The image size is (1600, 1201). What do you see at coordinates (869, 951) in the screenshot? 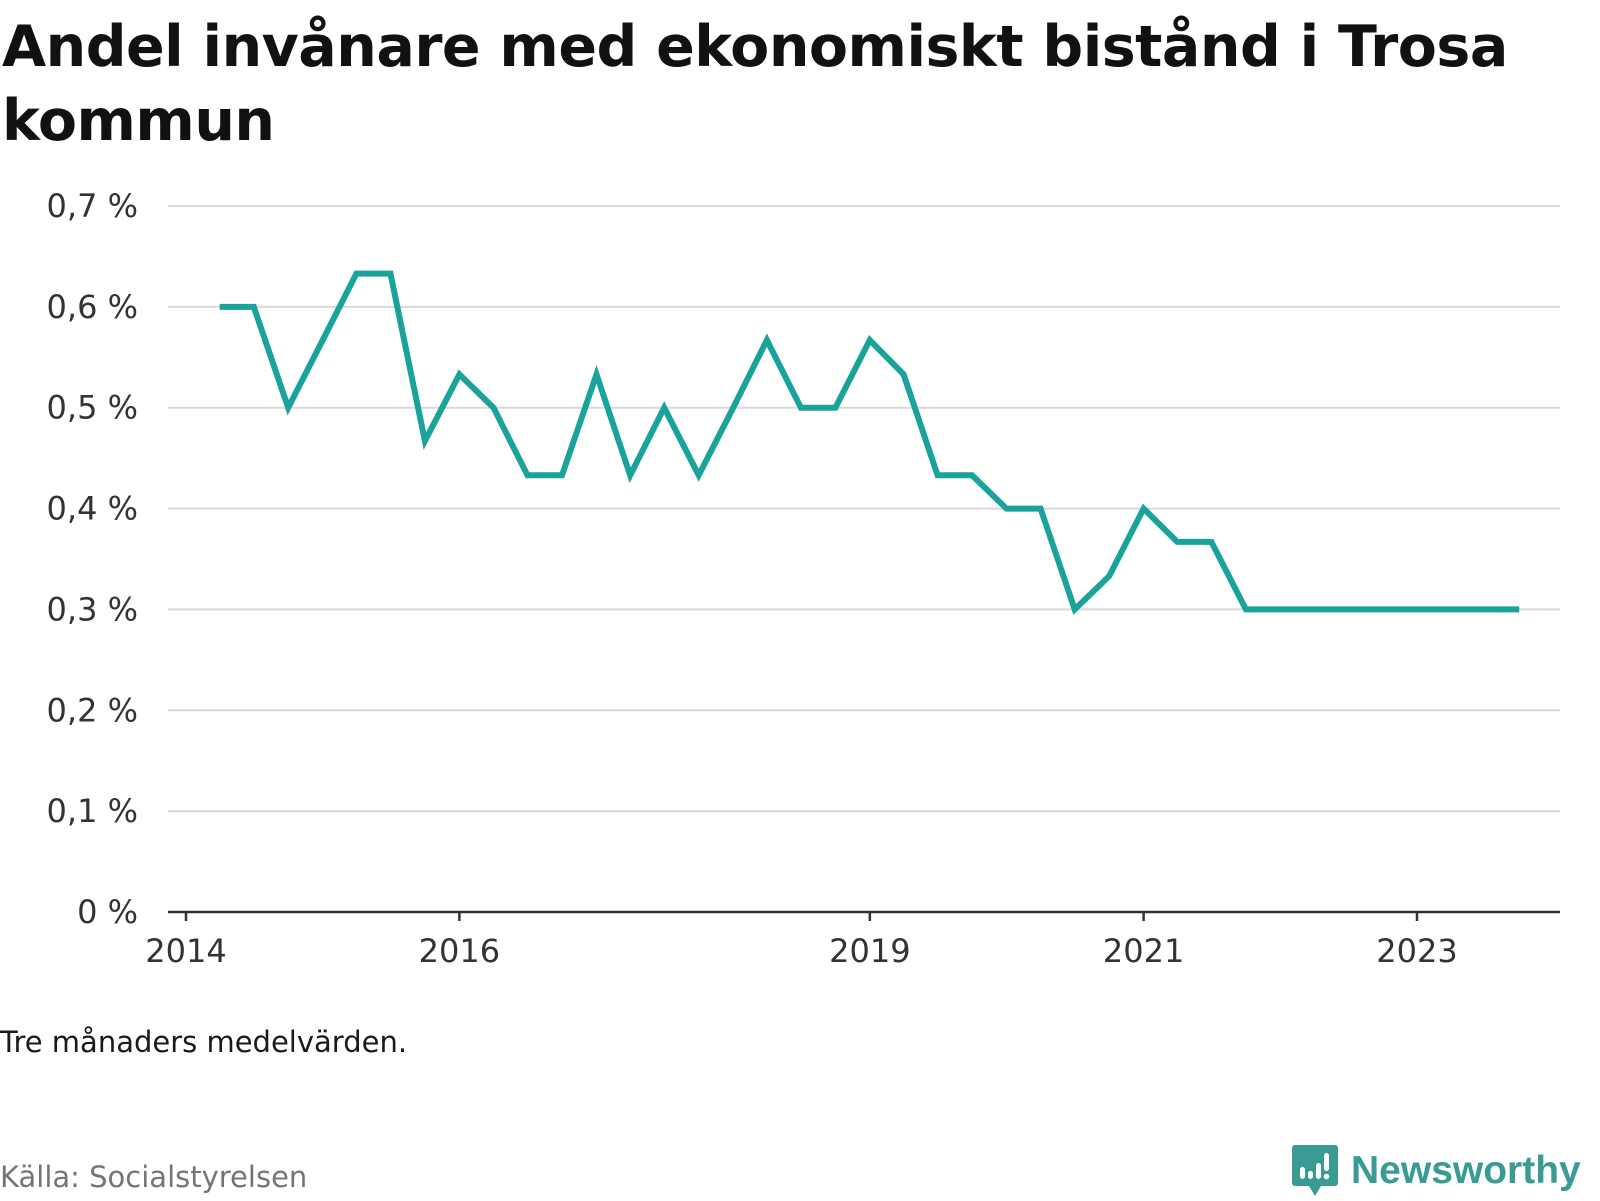
I see `x-tick-label: 2019` at bounding box center [869, 951].